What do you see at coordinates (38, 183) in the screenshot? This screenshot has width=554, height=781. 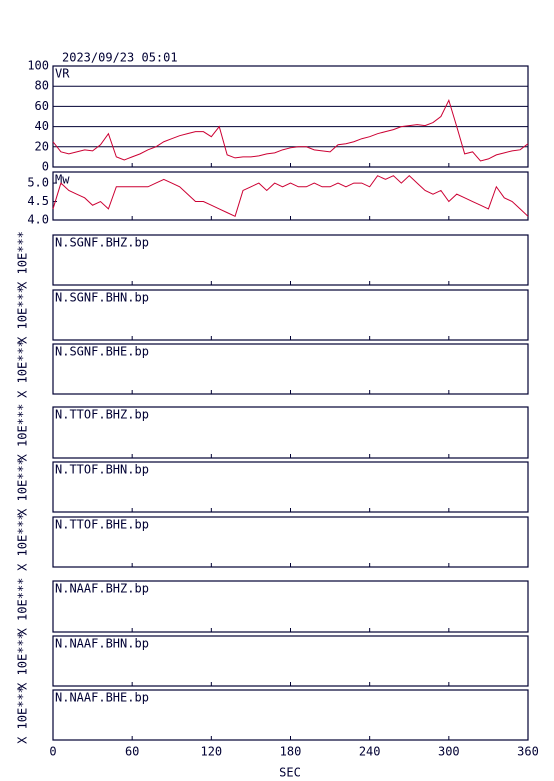 I see `y-tick-label: 5.0` at bounding box center [38, 183].